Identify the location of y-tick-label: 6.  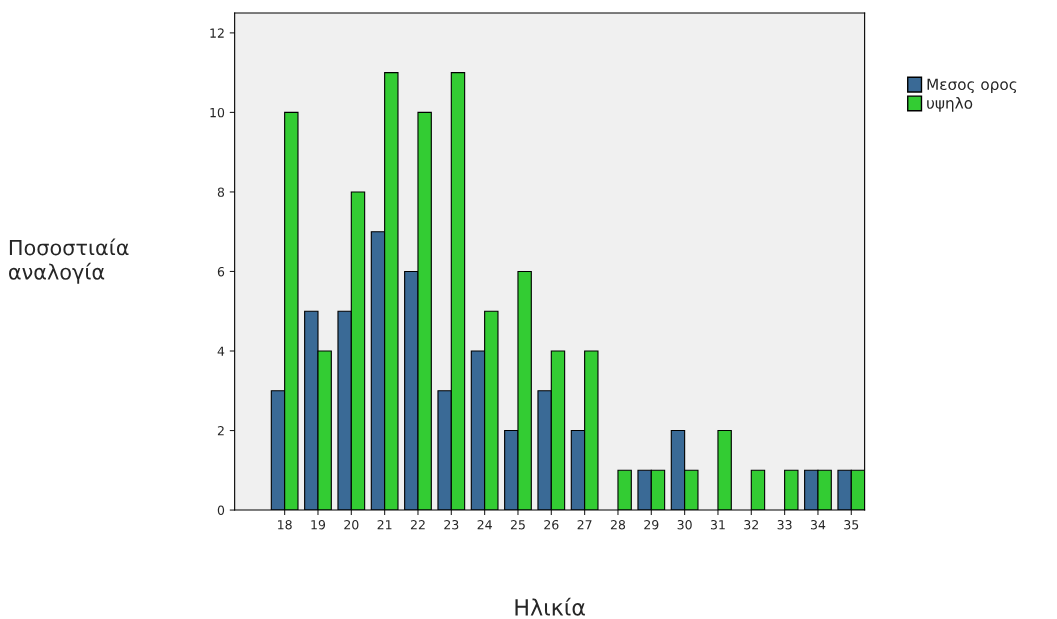
(221, 271).